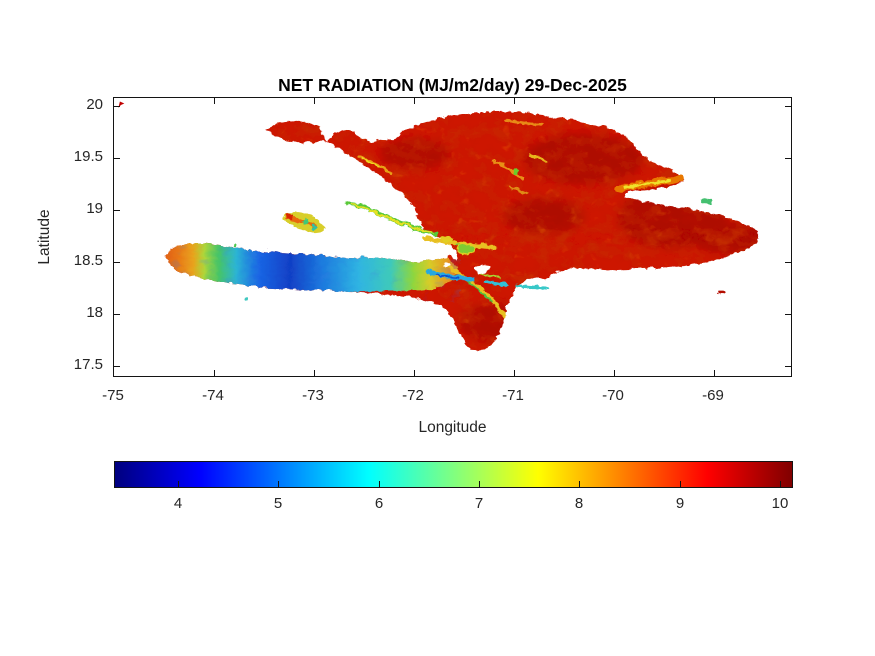 The width and height of the screenshot is (875, 656). I want to click on valley-cyan-streaks, so click(486, 278).